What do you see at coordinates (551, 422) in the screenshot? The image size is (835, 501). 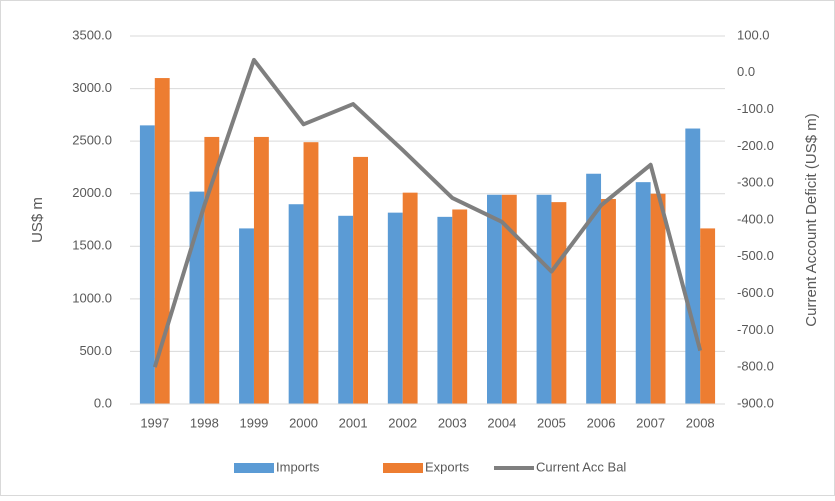 I see `x-tick-label: 2005` at bounding box center [551, 422].